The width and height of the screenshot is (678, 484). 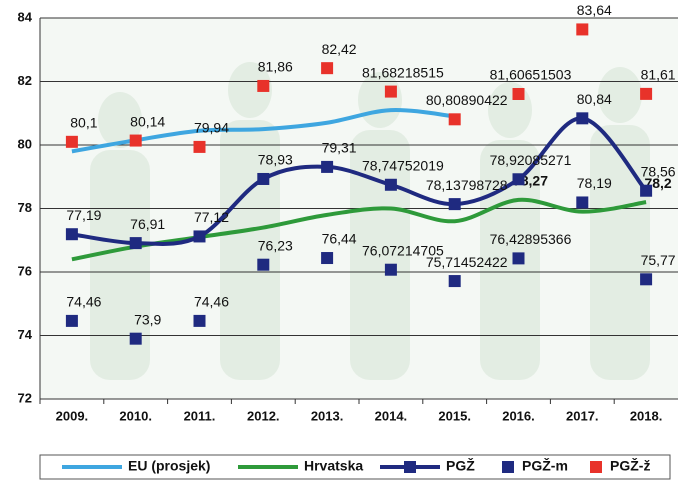 I want to click on data-label: 77,12, so click(x=211, y=217).